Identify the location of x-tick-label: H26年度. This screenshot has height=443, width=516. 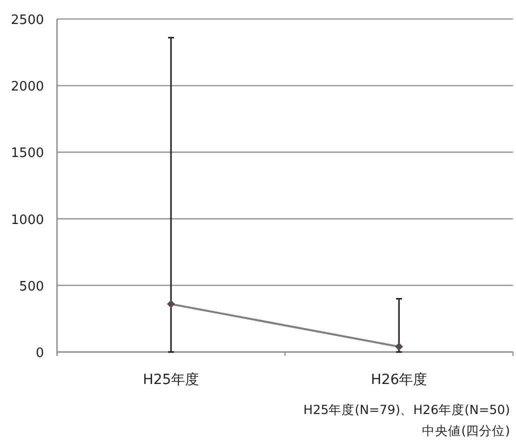
(399, 380).